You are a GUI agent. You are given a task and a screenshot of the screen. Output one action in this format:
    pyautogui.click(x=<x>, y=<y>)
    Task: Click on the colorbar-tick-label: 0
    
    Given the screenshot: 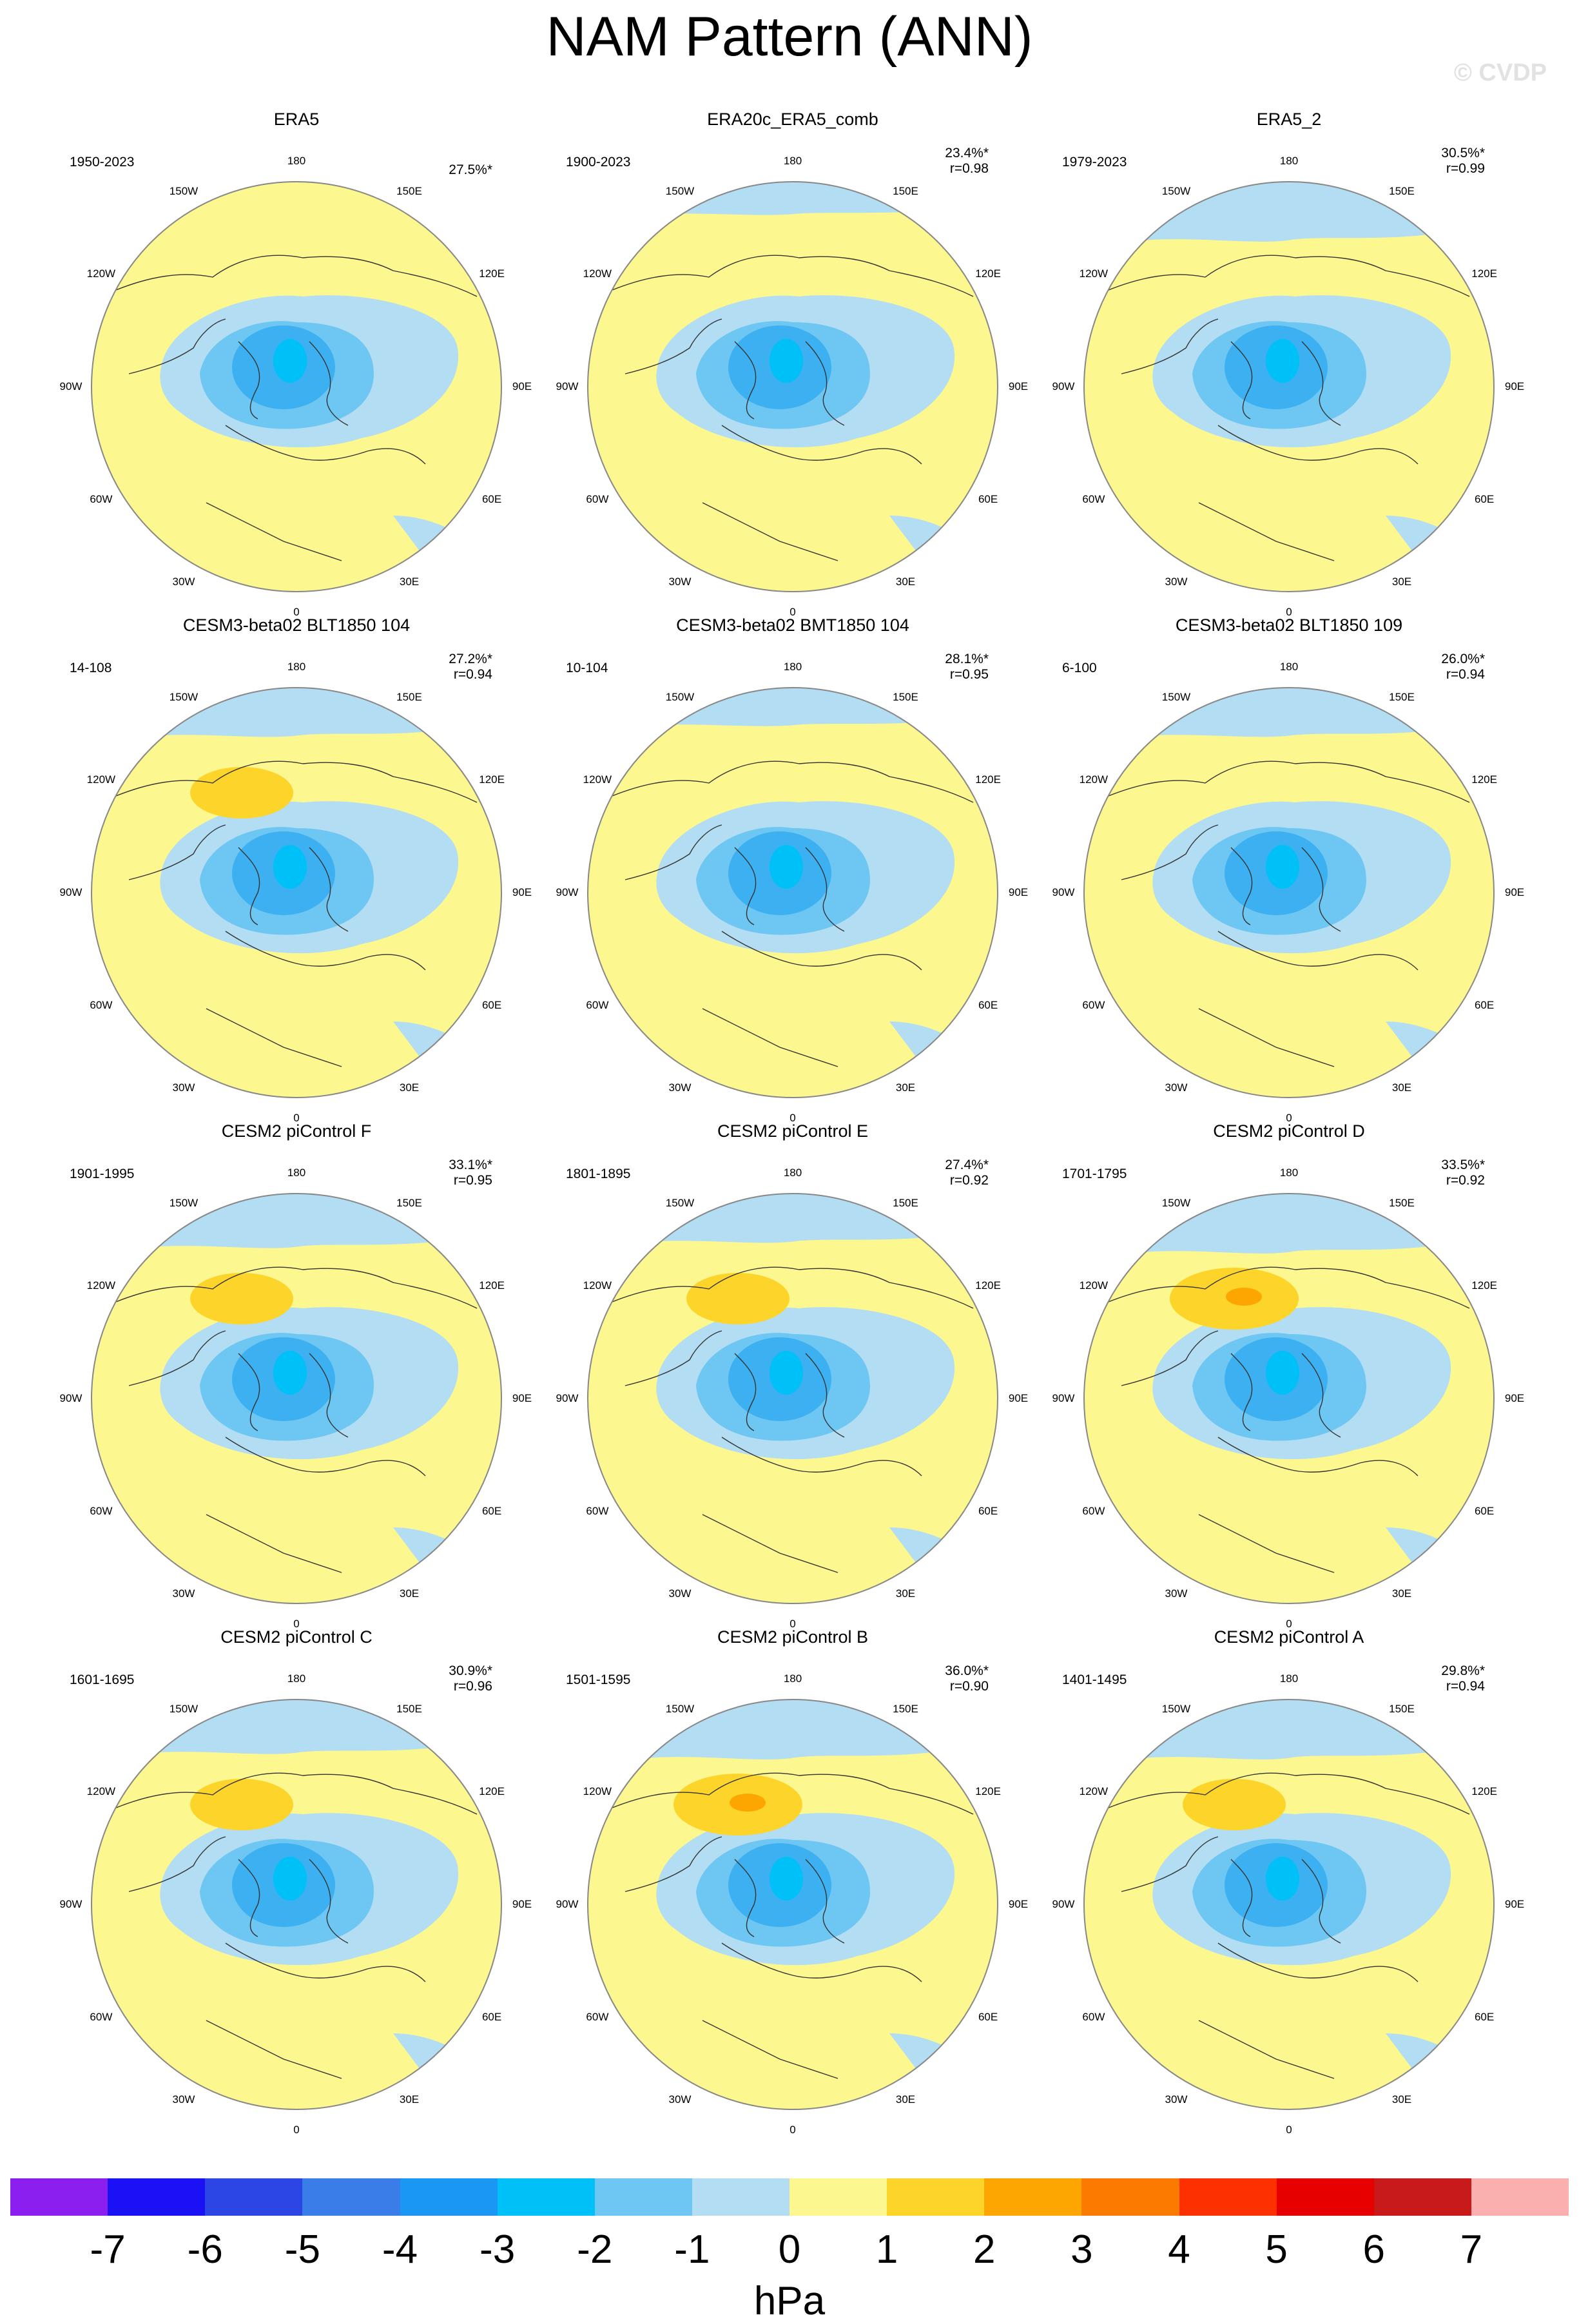 What is the action you would take?
    pyautogui.click(x=789, y=2249)
    